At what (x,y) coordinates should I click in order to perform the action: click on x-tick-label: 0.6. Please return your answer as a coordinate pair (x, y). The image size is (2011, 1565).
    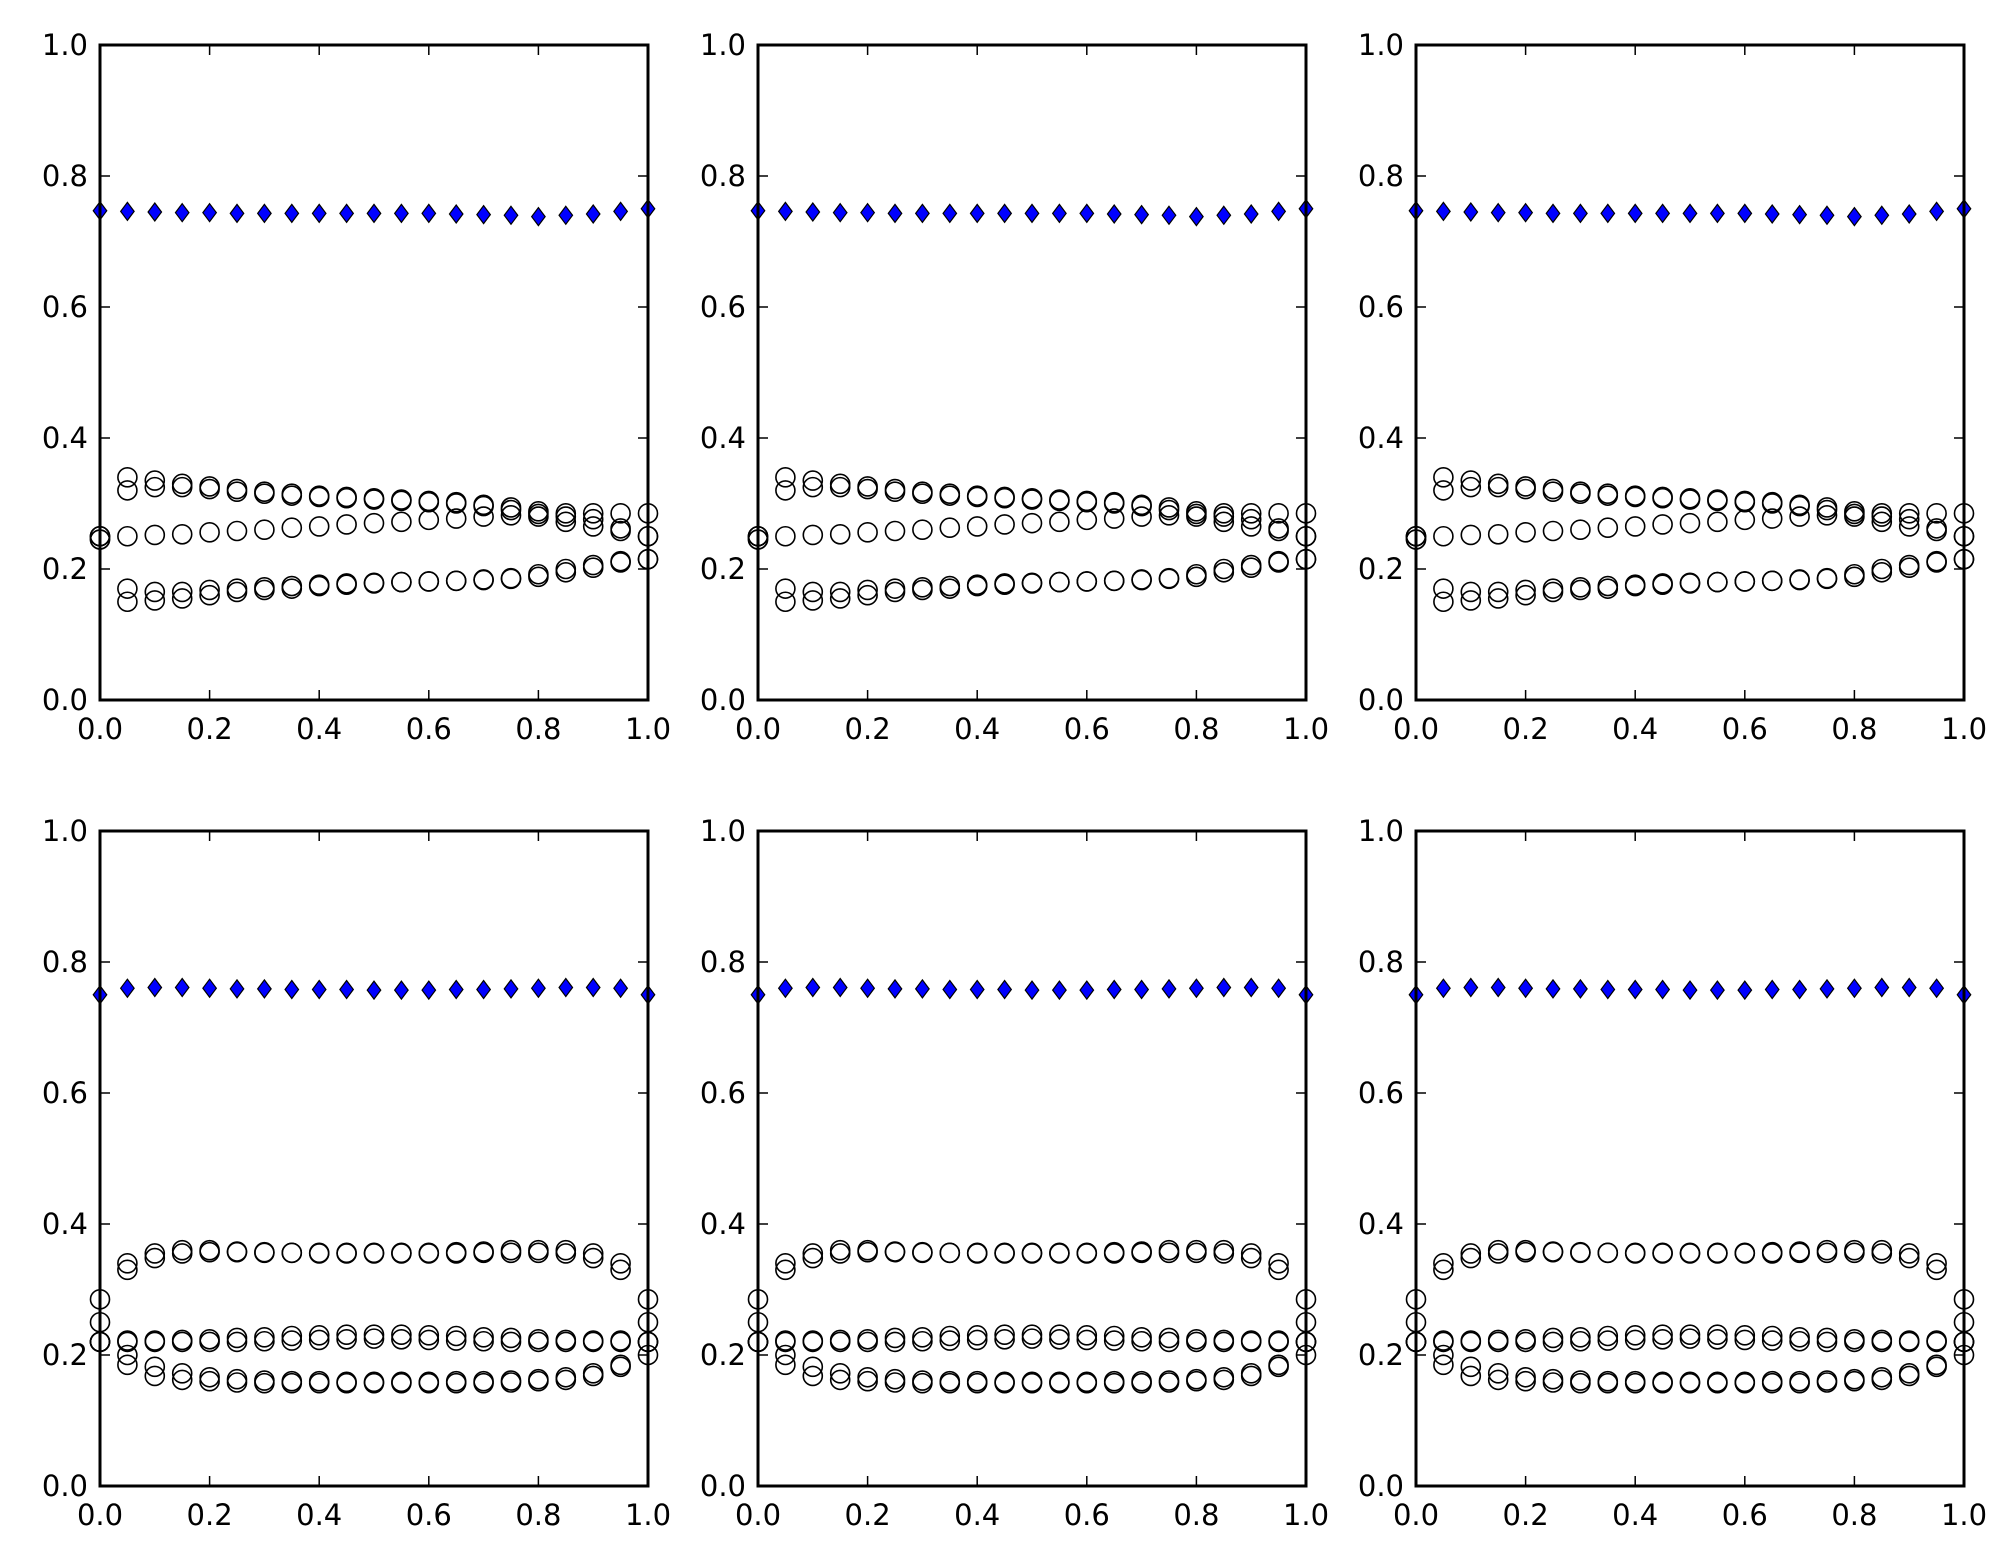
    Looking at the image, I should click on (429, 729).